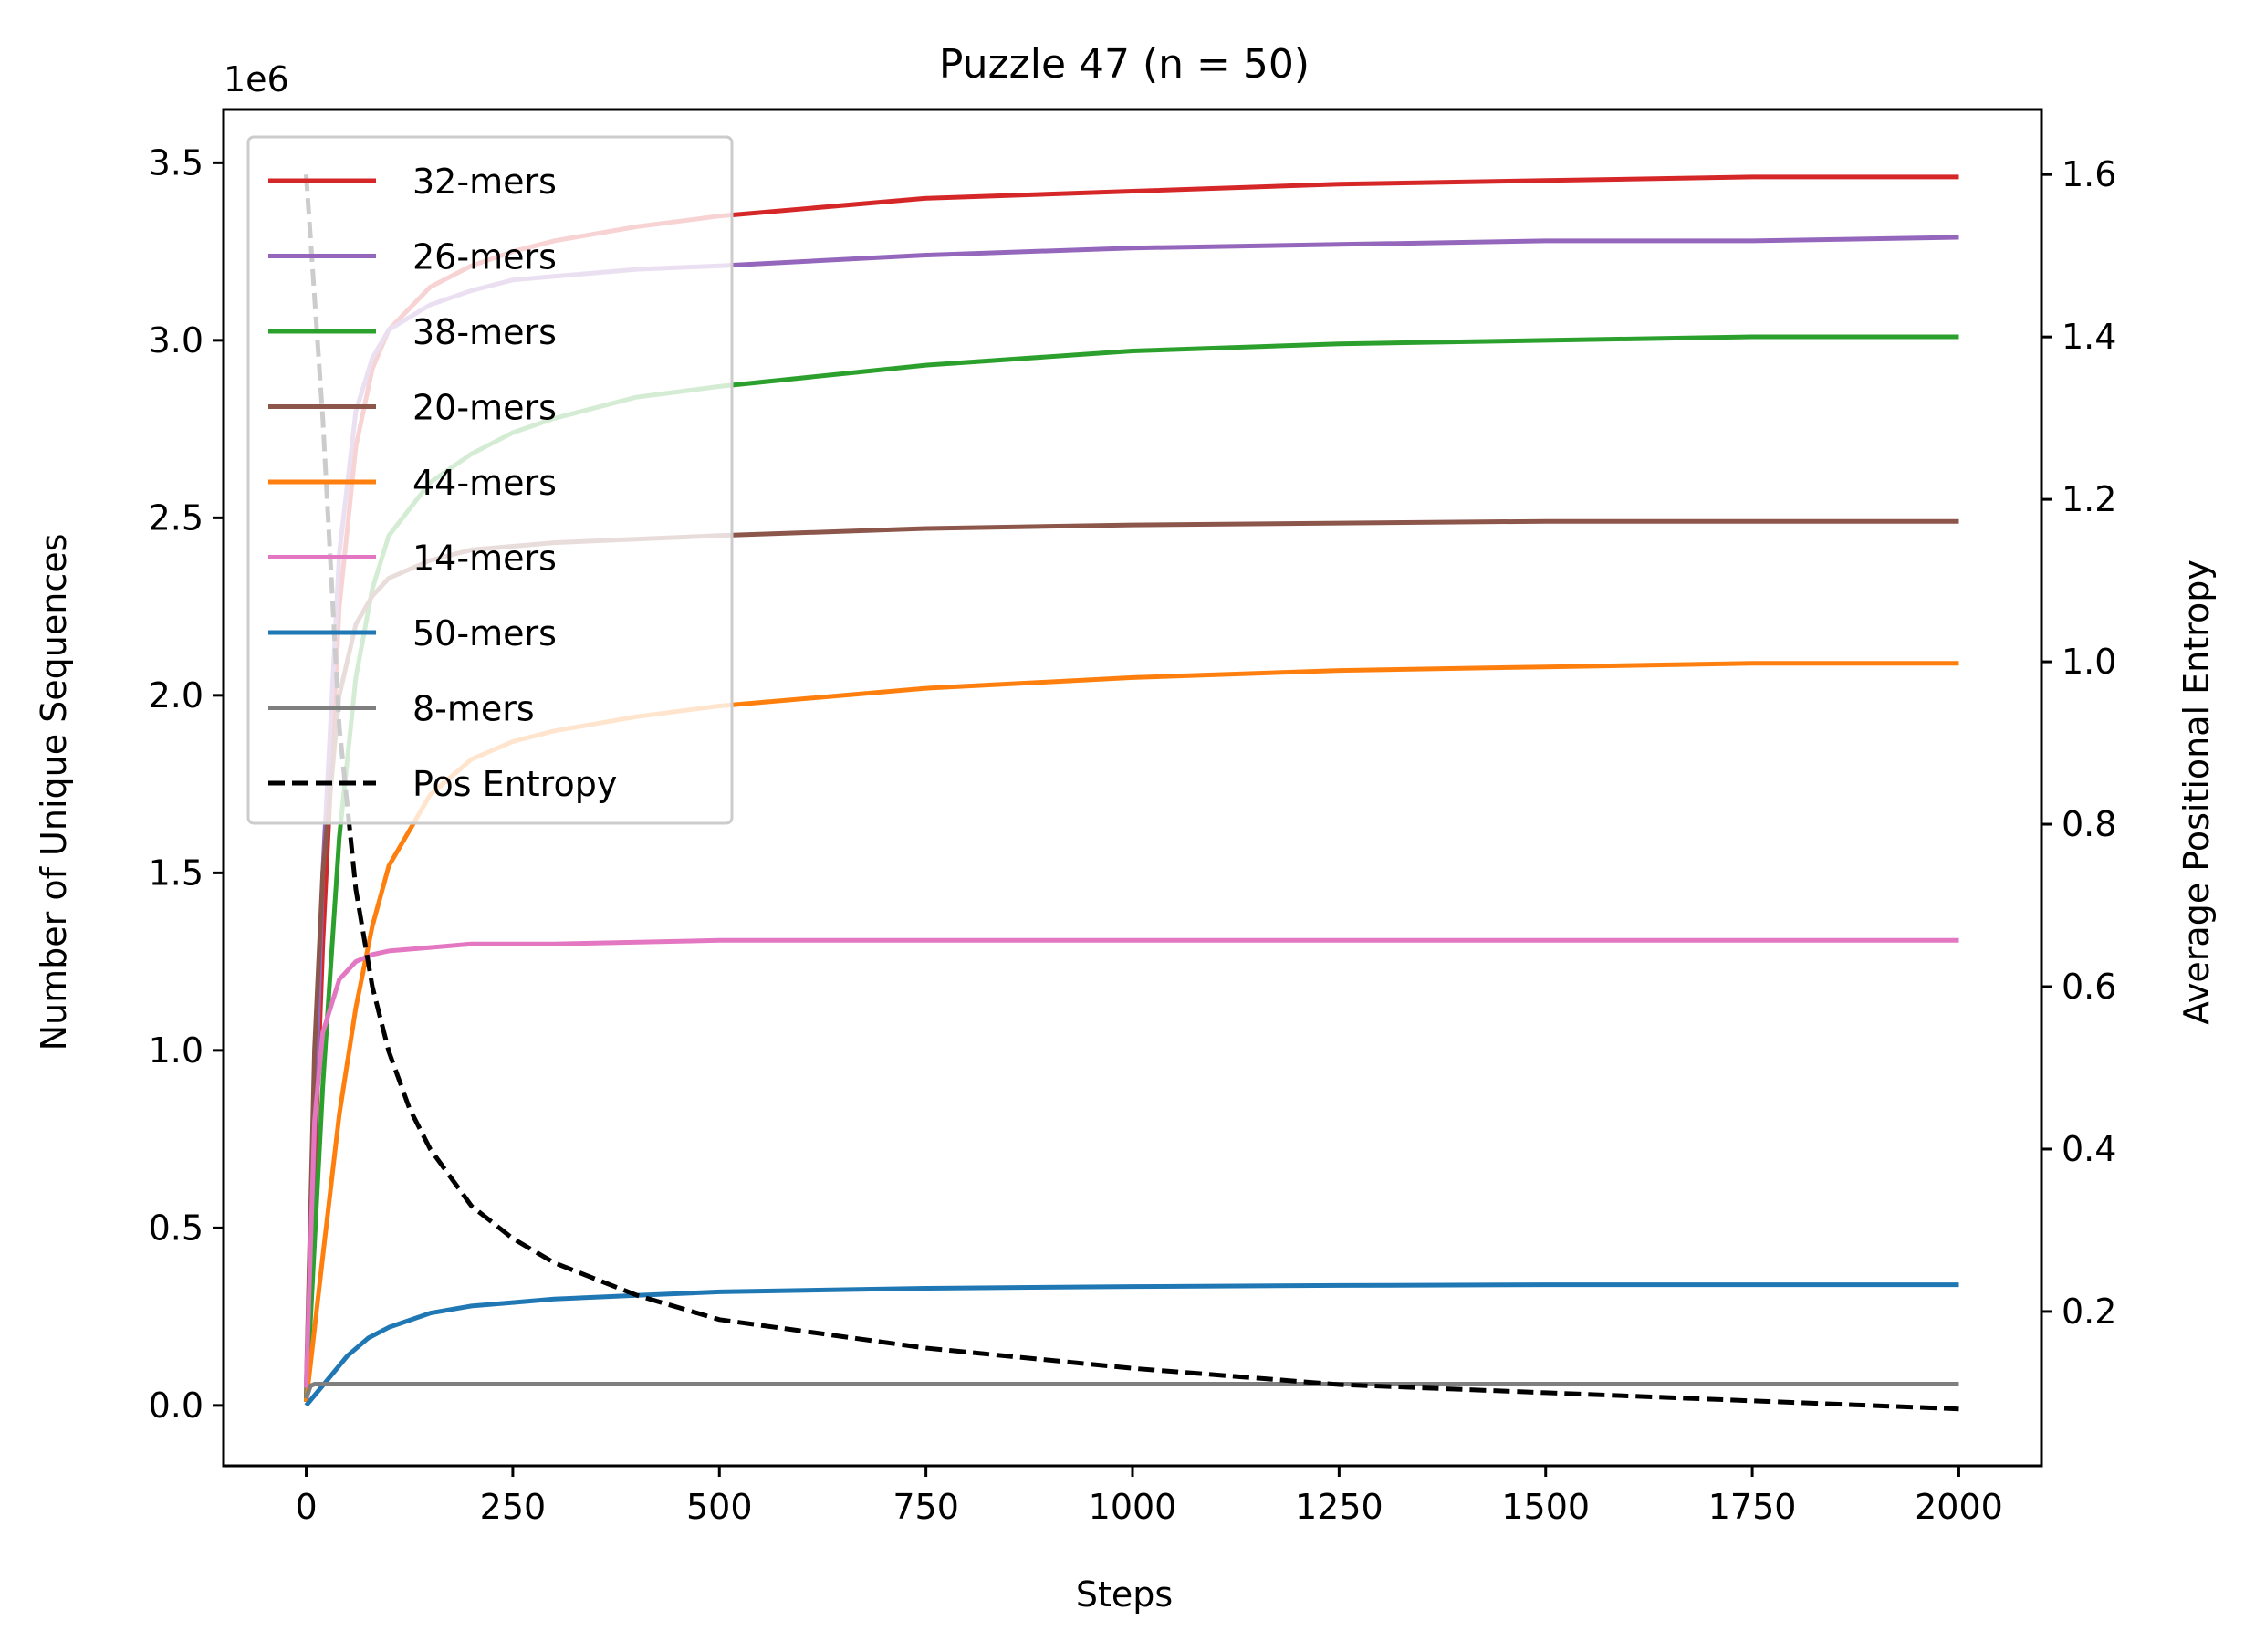 Image resolution: width=2255 pixels, height=1652 pixels. I want to click on legend-label-7: 8-mers, so click(473, 709).